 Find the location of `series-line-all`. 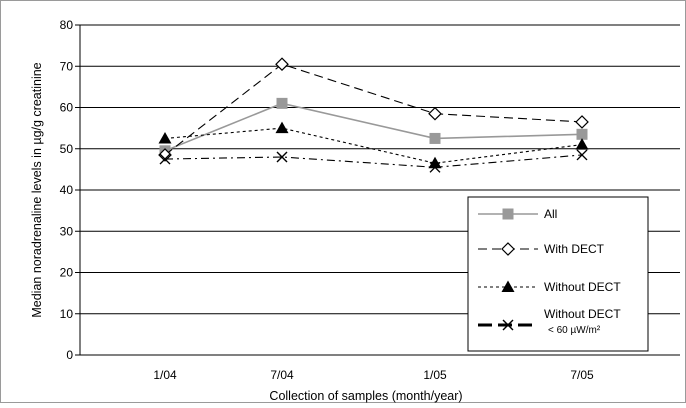

series-line-all is located at coordinates (373, 127).